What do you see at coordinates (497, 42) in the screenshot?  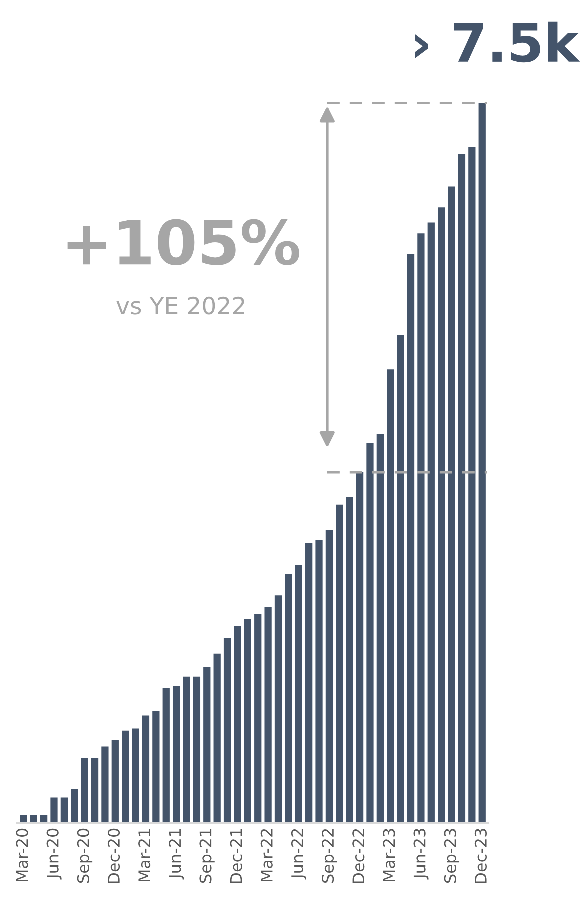 I see `chart-title: › 7.5k` at bounding box center [497, 42].